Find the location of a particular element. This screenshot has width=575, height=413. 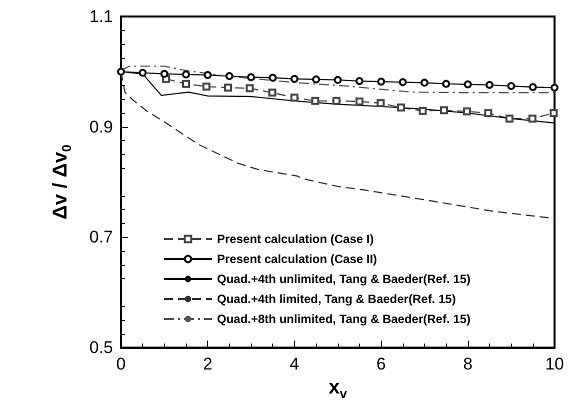

x-tick-label: 0 is located at coordinates (121, 364).